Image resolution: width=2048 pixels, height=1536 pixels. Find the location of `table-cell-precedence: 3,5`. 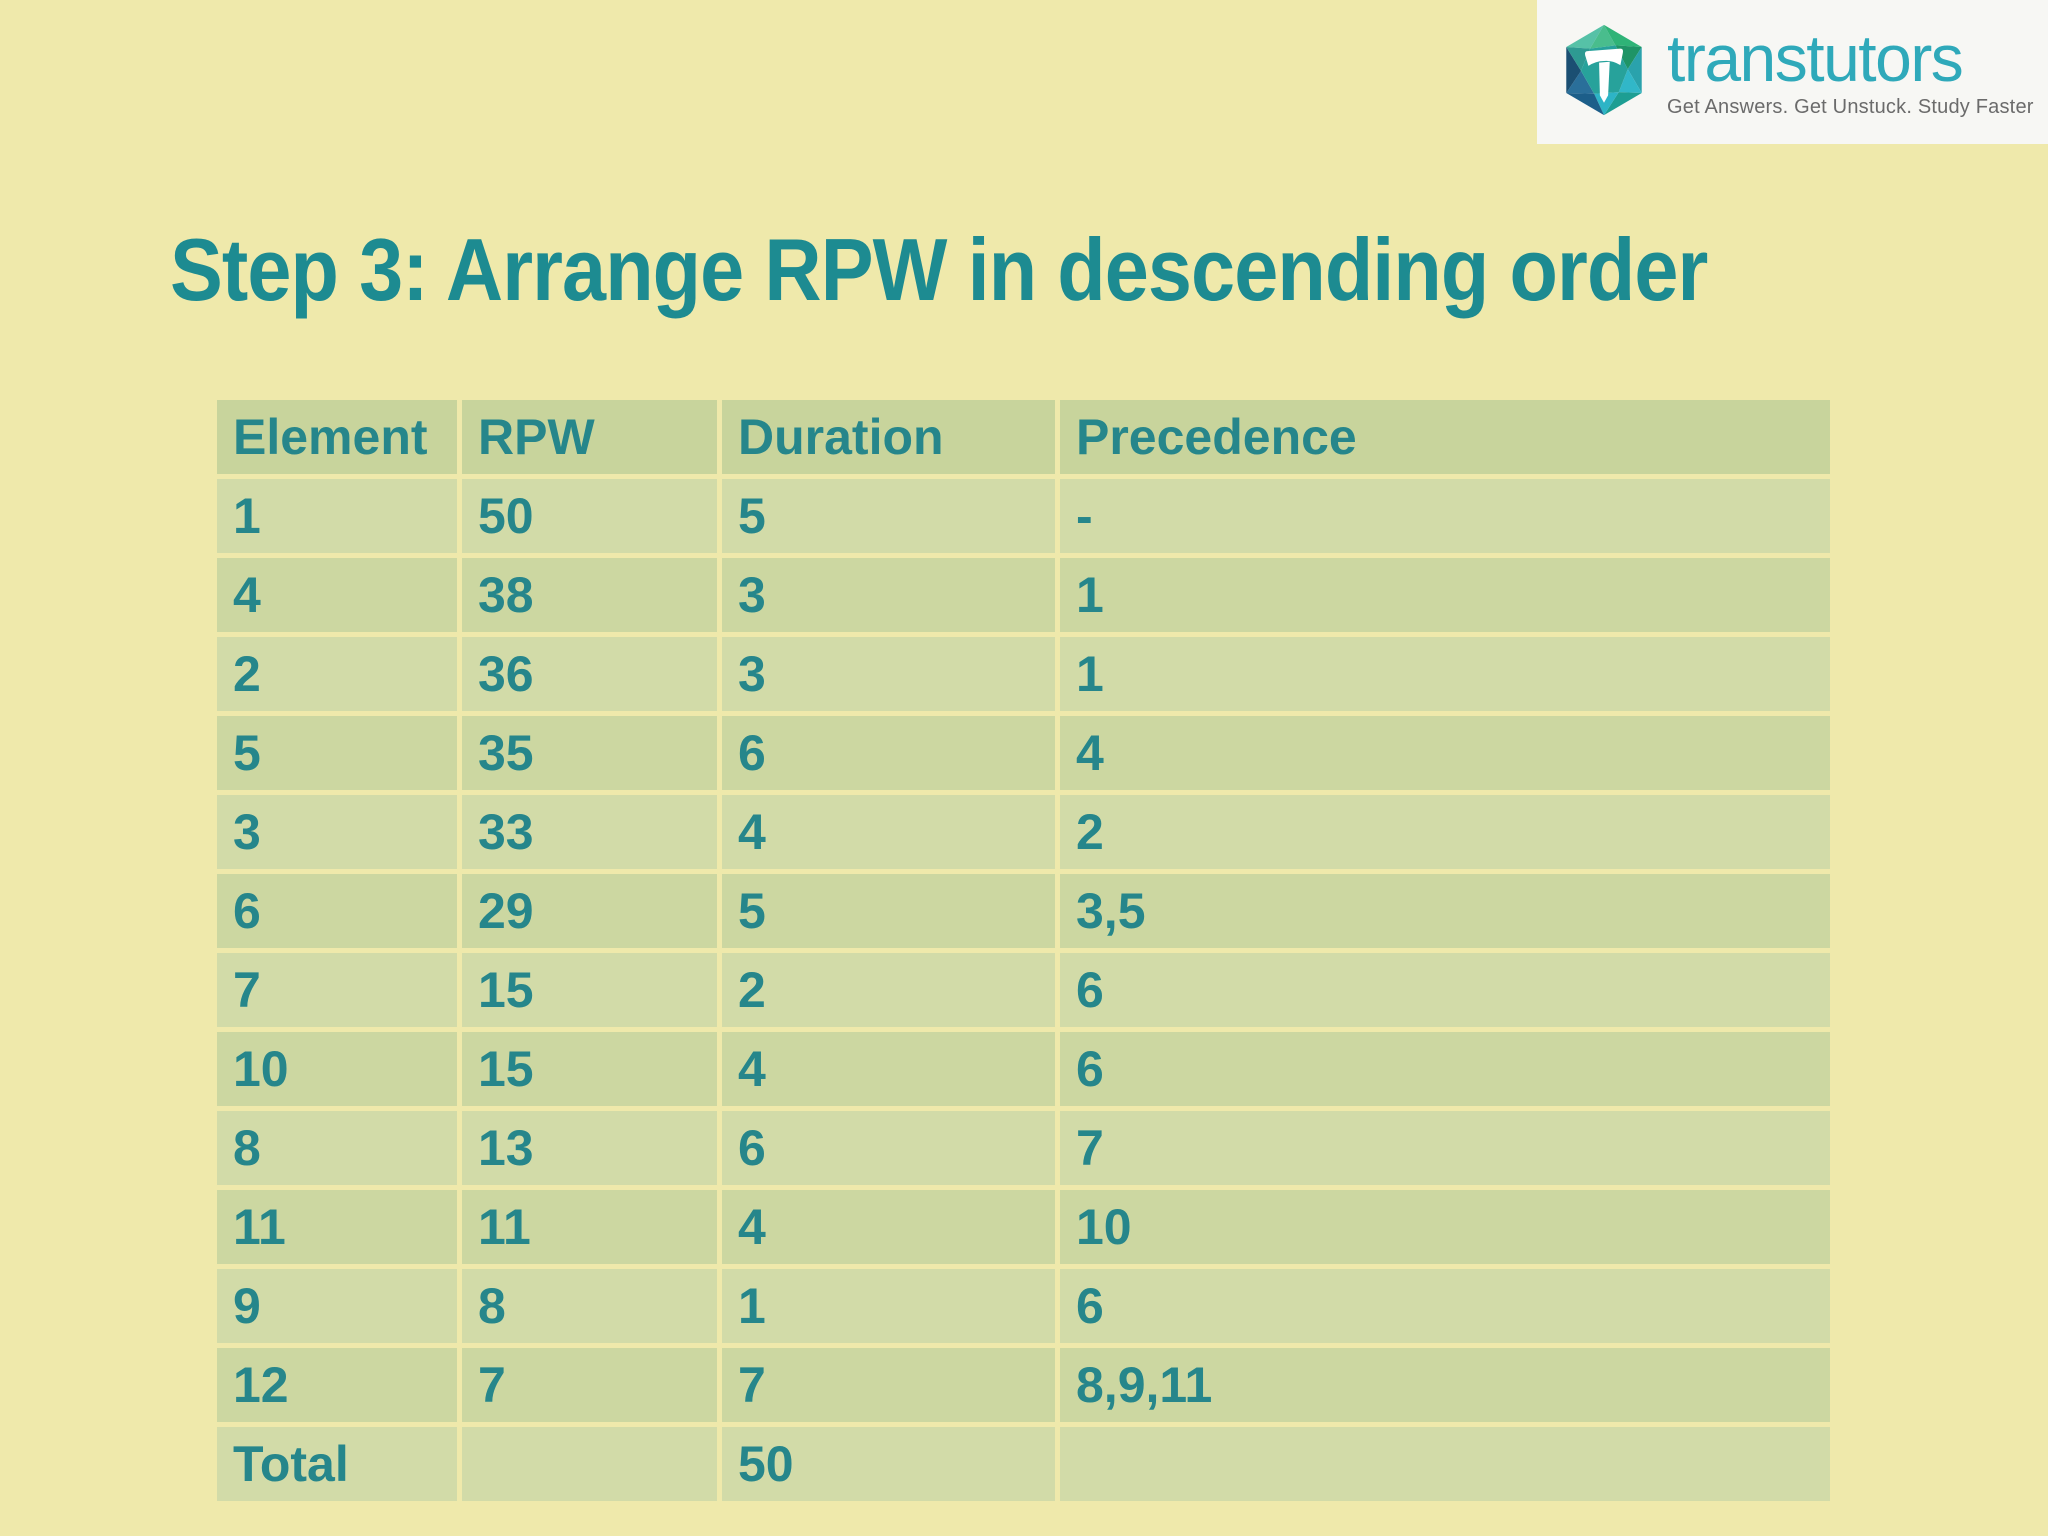

table-cell-precedence: 3,5 is located at coordinates (1445, 911).